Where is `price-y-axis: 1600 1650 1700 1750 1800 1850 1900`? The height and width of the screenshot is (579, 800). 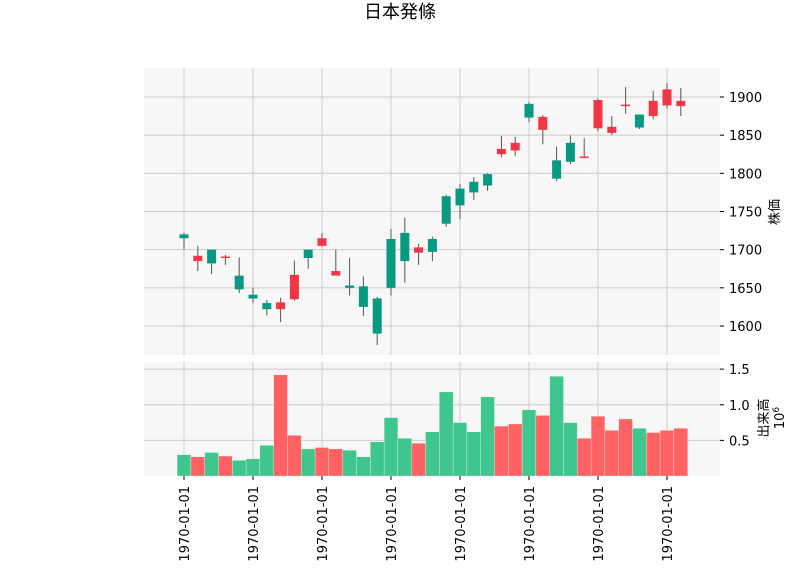 price-y-axis: 1600 1650 1700 1750 1800 1850 1900 is located at coordinates (741, 213).